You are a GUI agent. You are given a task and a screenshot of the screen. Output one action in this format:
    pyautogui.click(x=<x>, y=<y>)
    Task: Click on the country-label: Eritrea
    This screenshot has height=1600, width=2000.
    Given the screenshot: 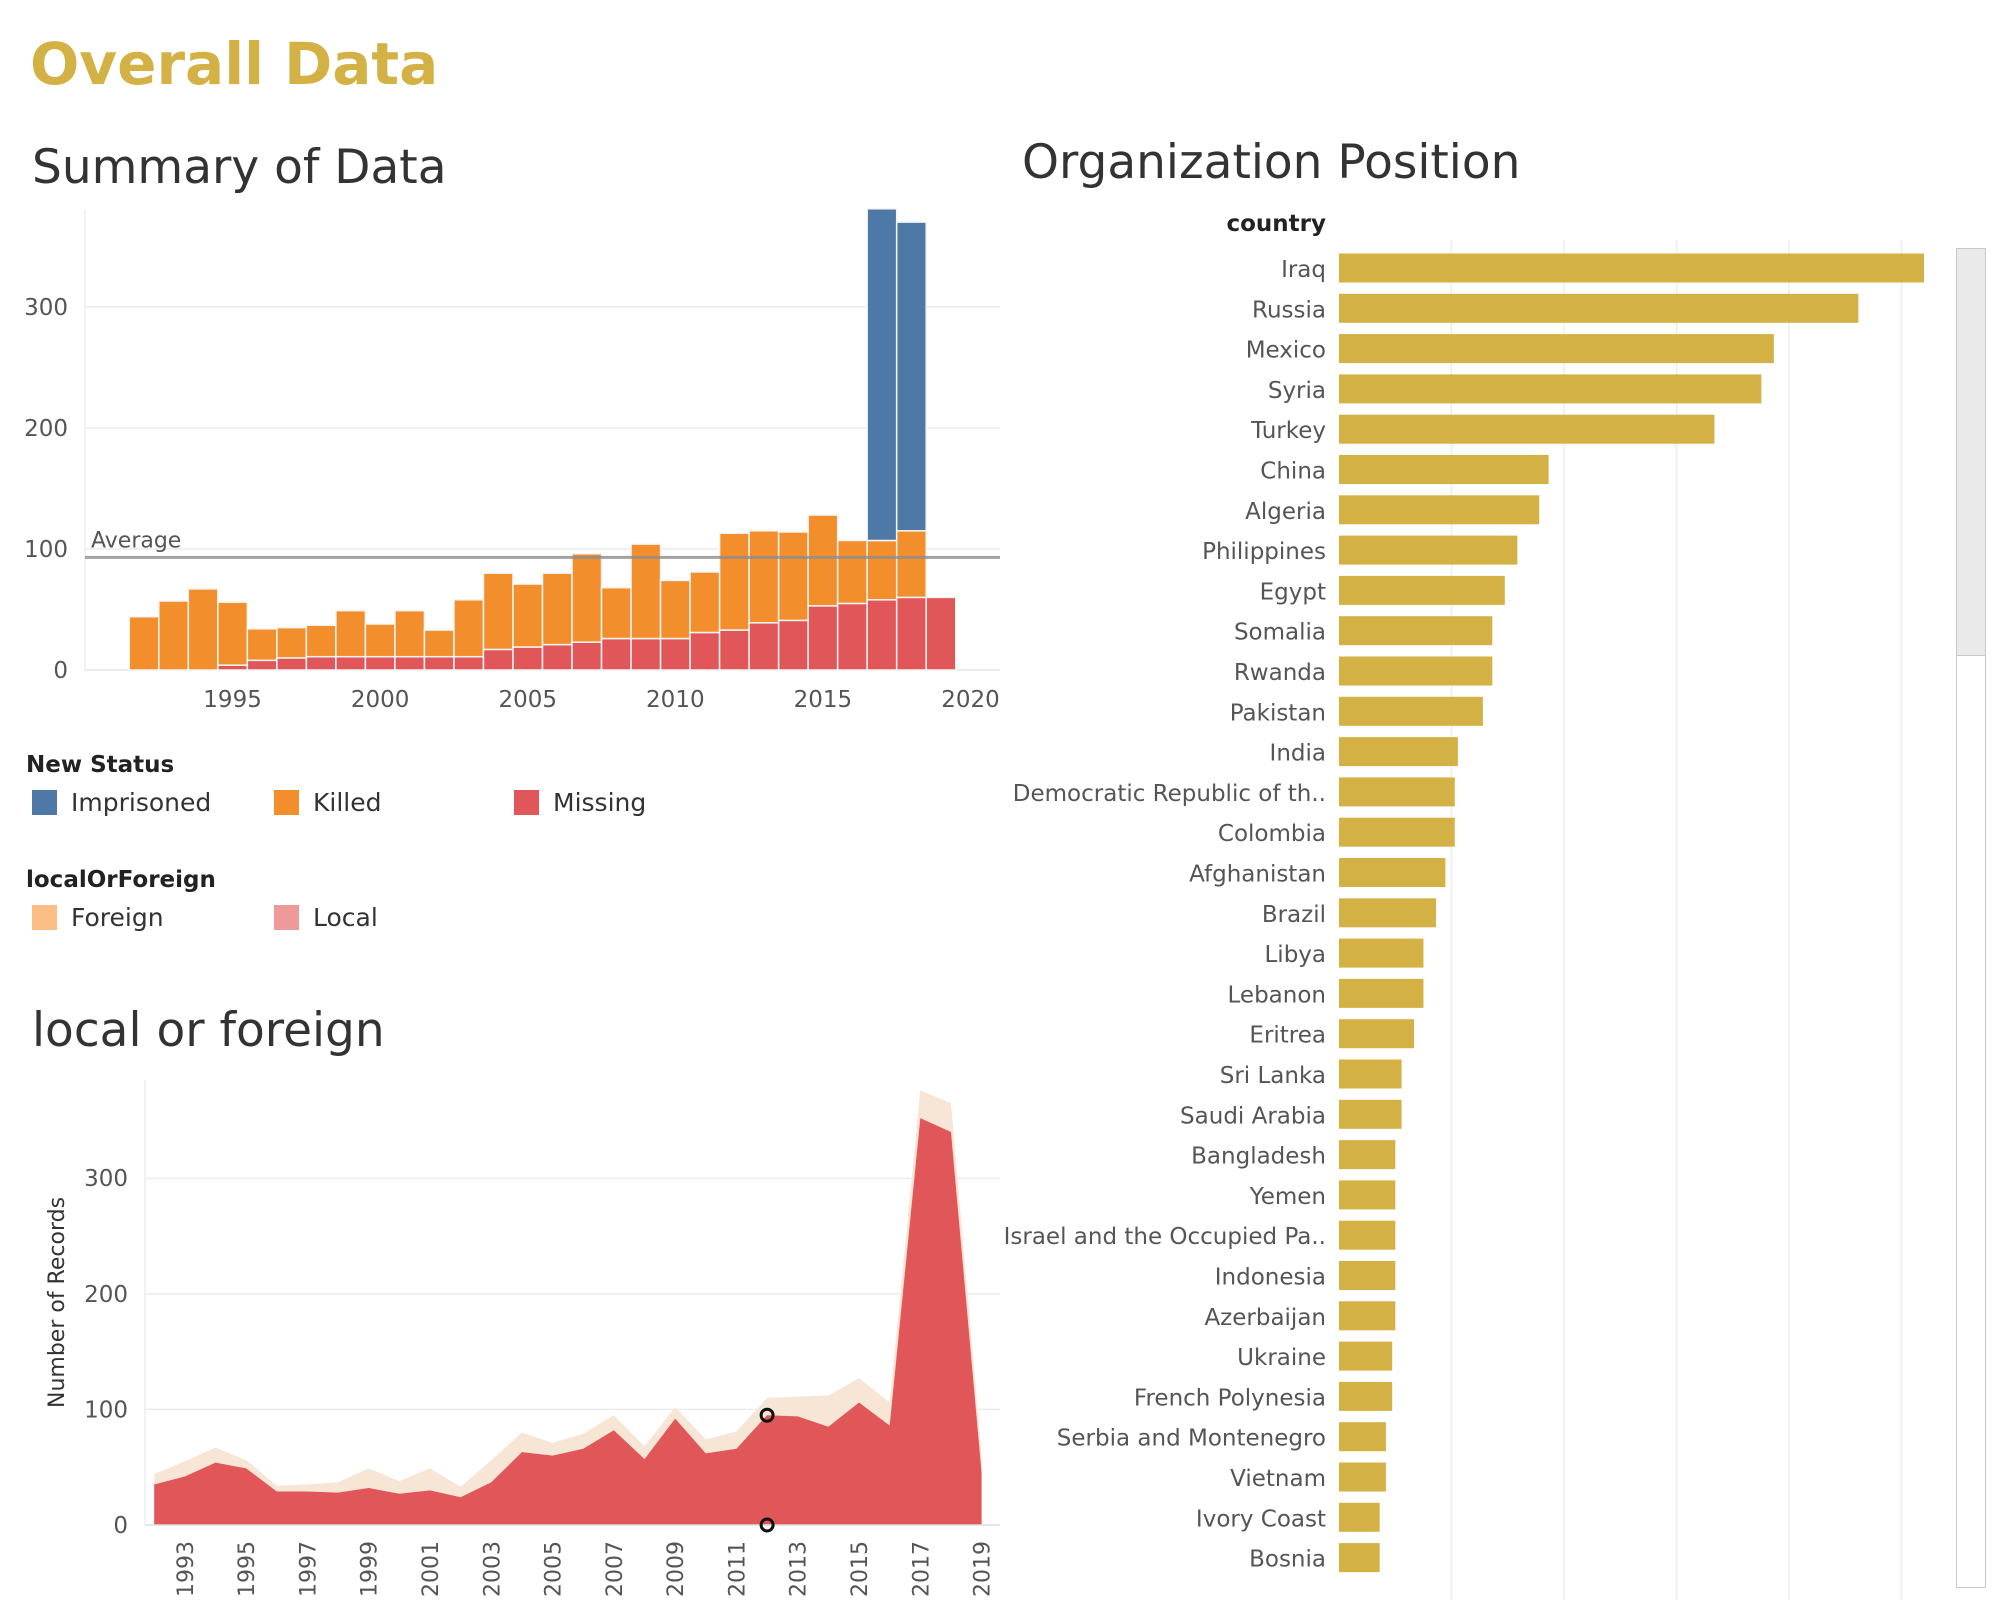 What is the action you would take?
    pyautogui.click(x=1287, y=1036)
    